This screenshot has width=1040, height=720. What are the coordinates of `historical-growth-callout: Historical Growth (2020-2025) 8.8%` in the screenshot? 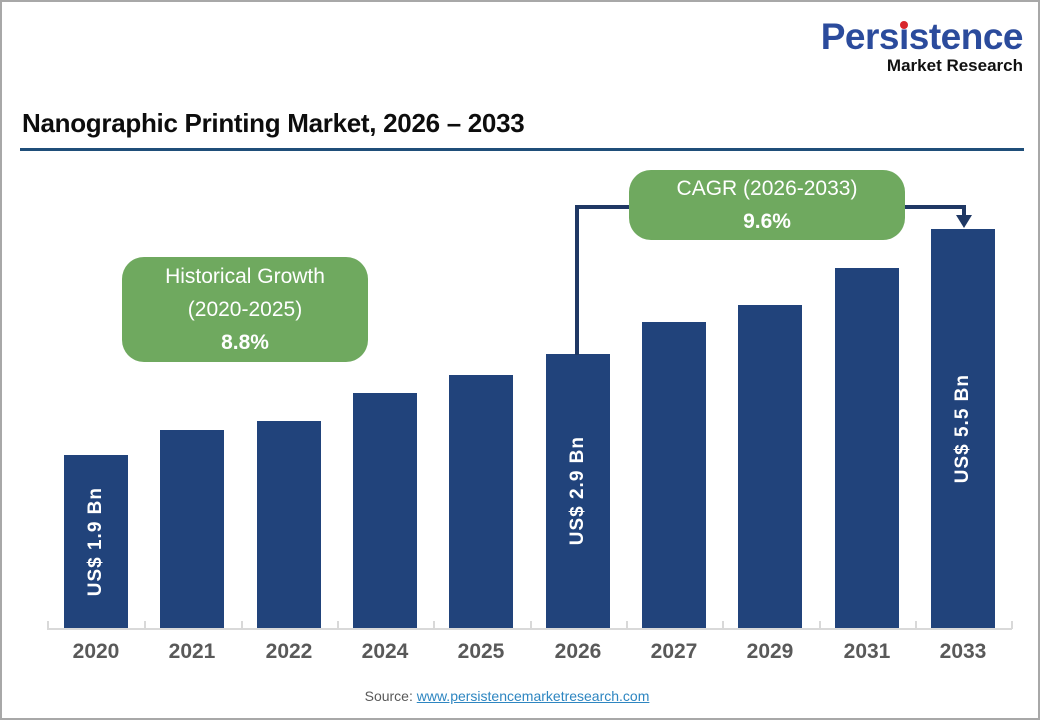 It's located at (245, 309).